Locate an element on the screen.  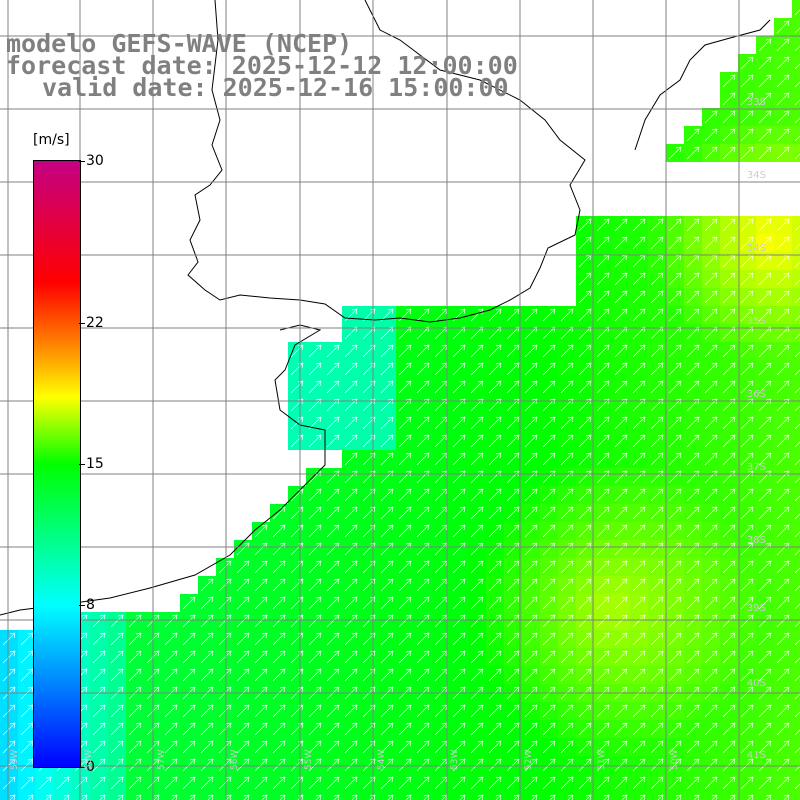
latitude-label: 33S is located at coordinates (756, 102).